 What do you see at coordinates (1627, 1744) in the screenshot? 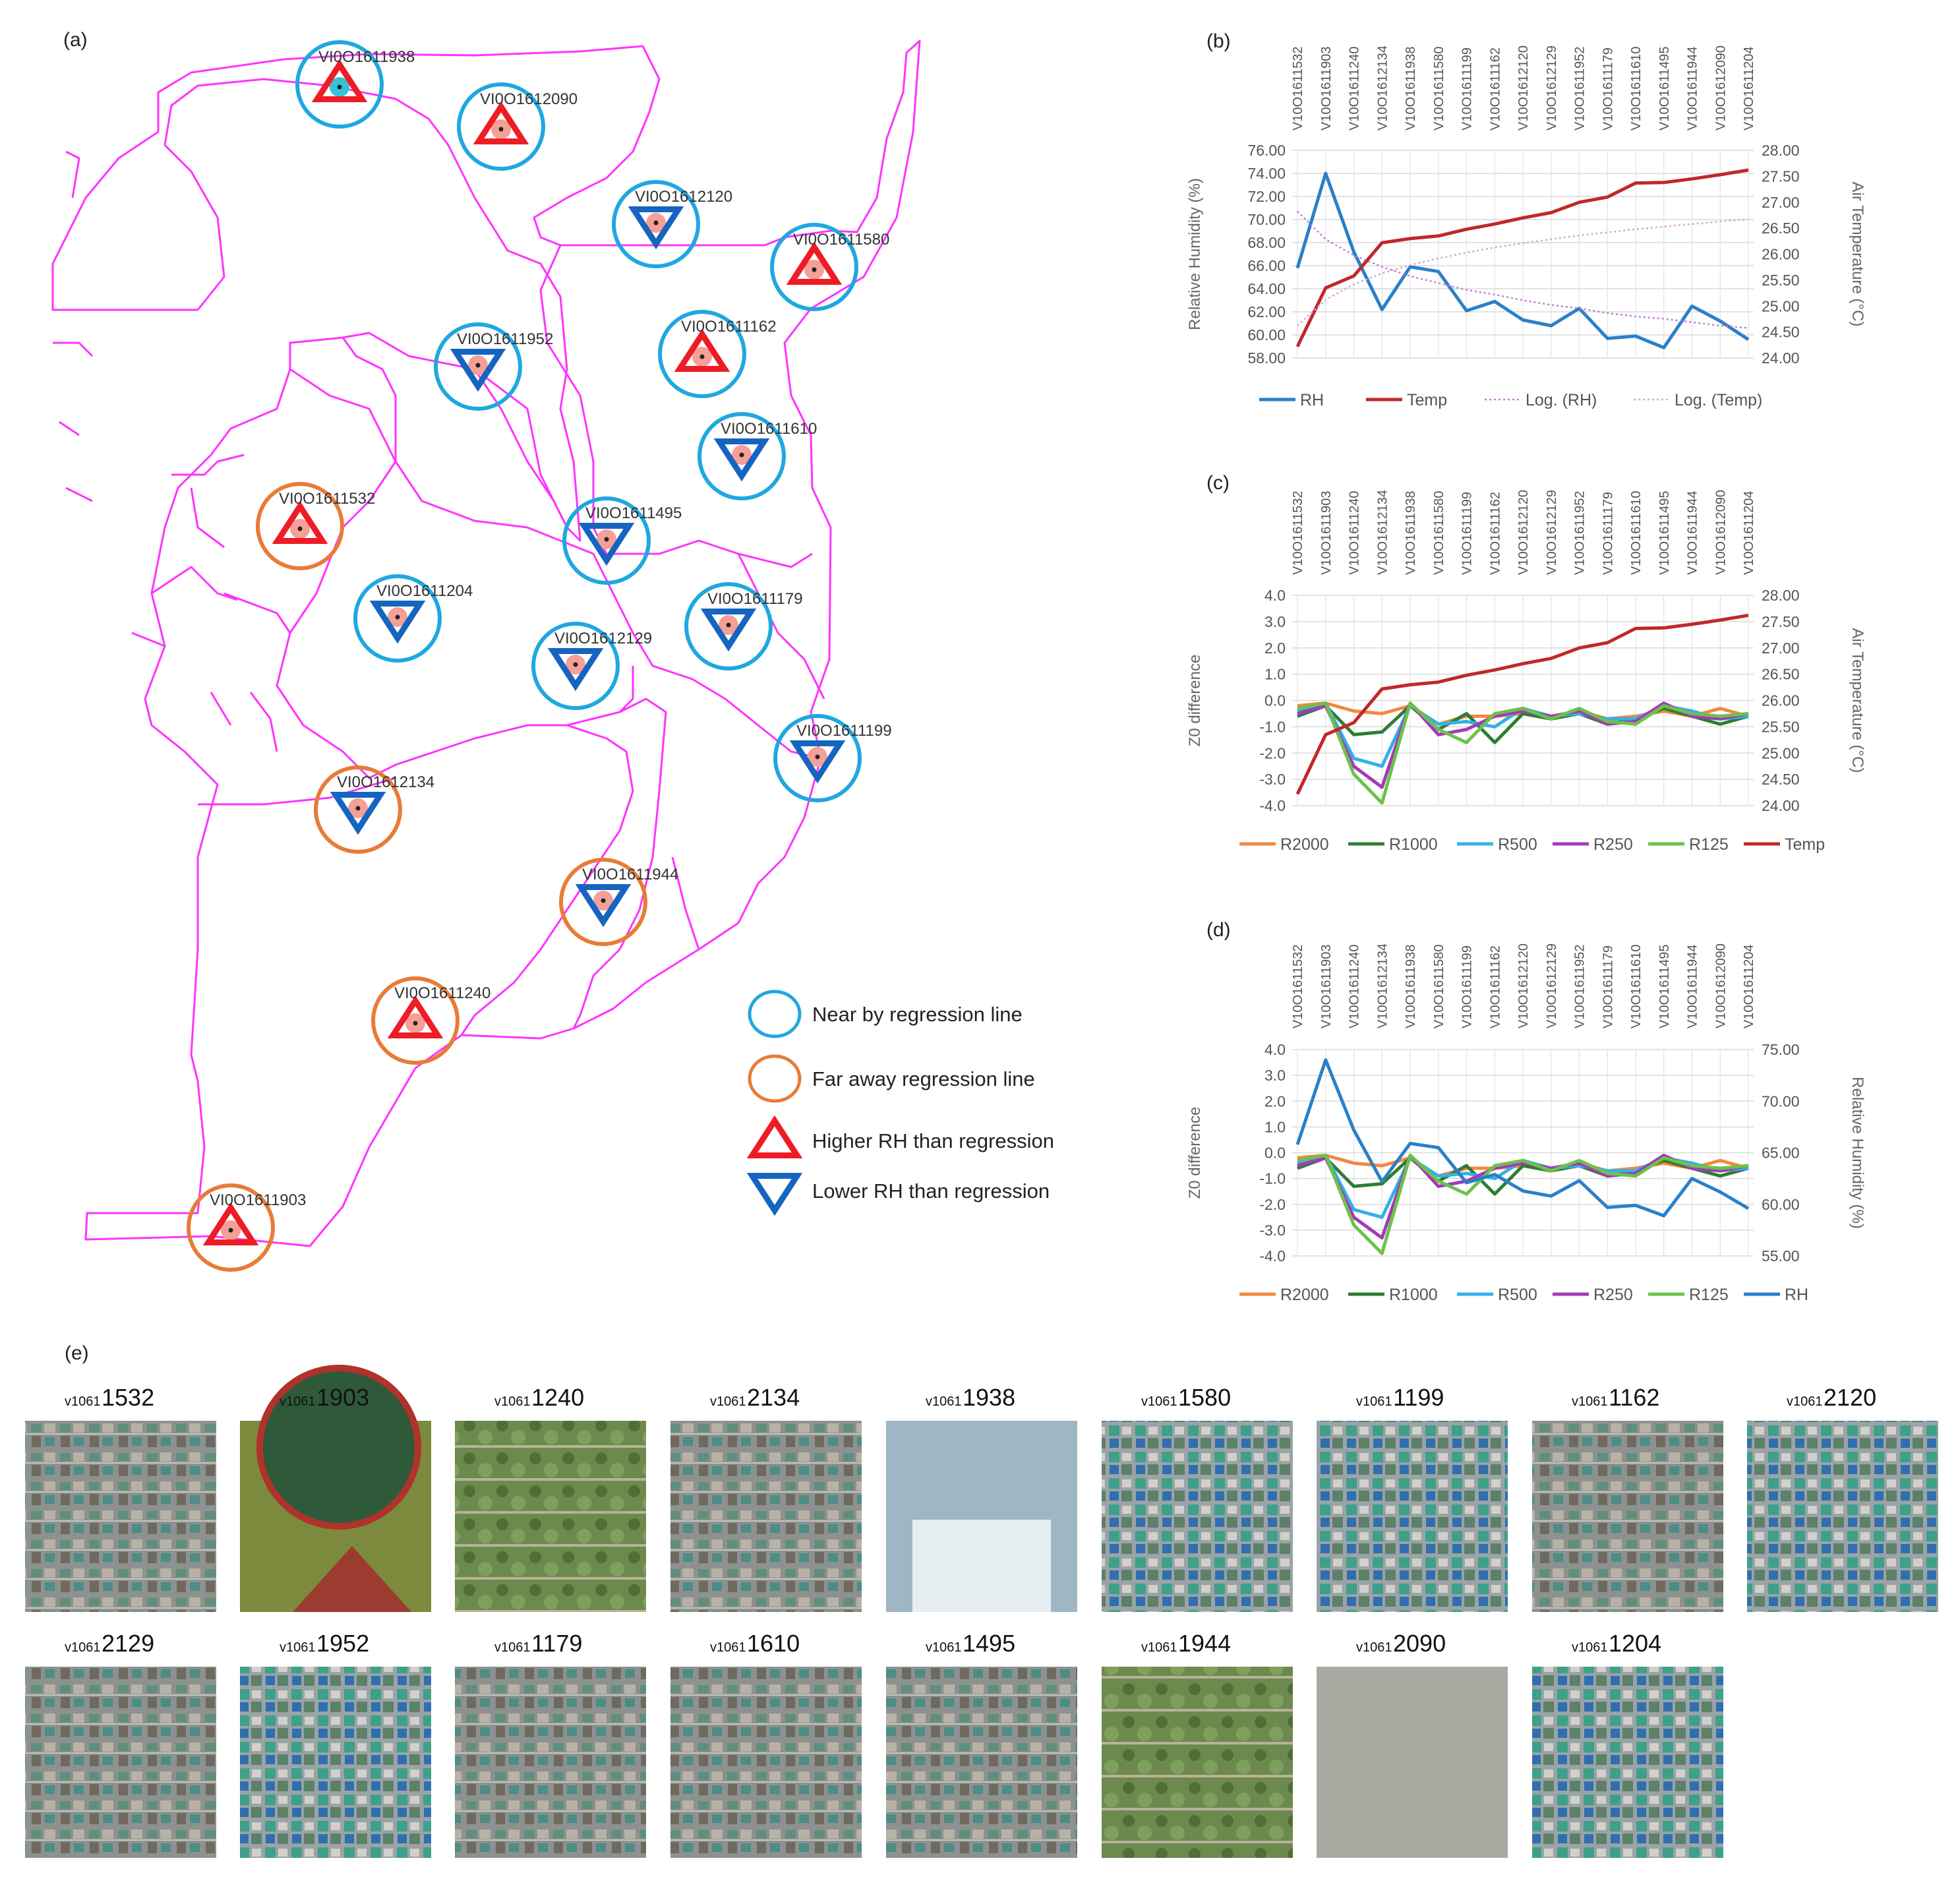
I see `aerial-thumb-1204: v1061 1204` at bounding box center [1627, 1744].